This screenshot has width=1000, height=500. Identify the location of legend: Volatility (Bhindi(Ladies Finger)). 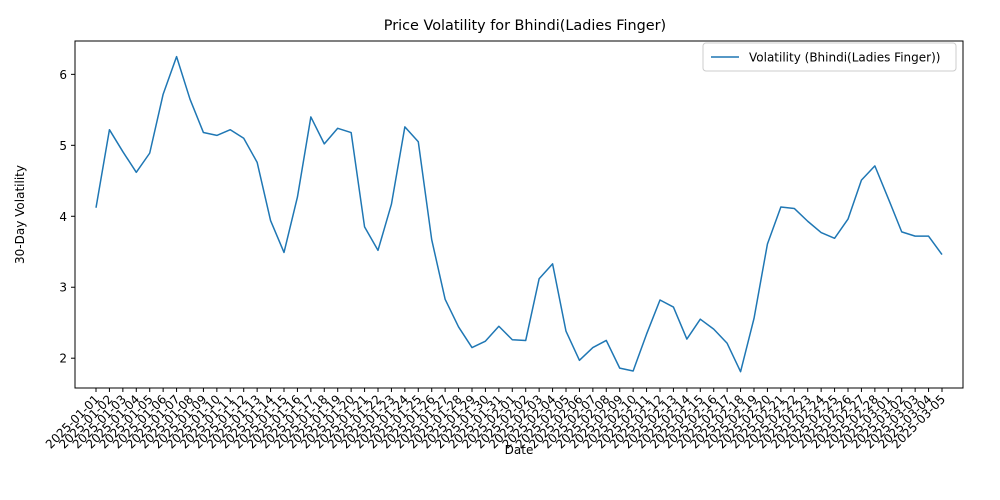
(829, 57).